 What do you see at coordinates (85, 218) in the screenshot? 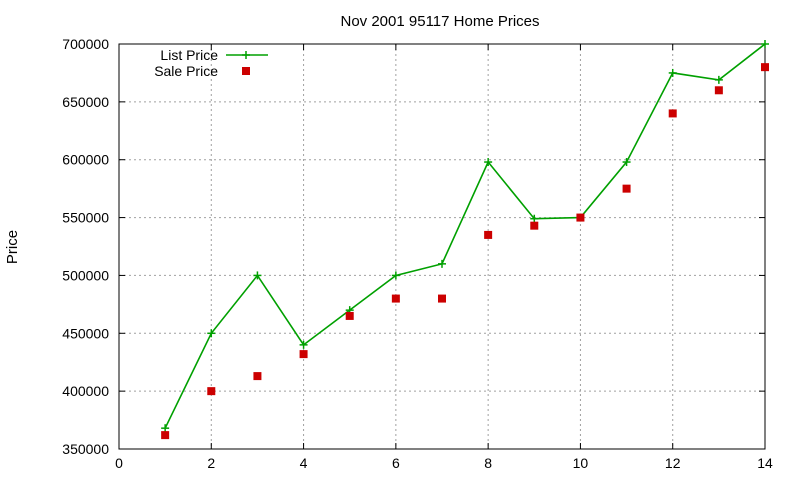
I see `y-tick-label: 550000` at bounding box center [85, 218].